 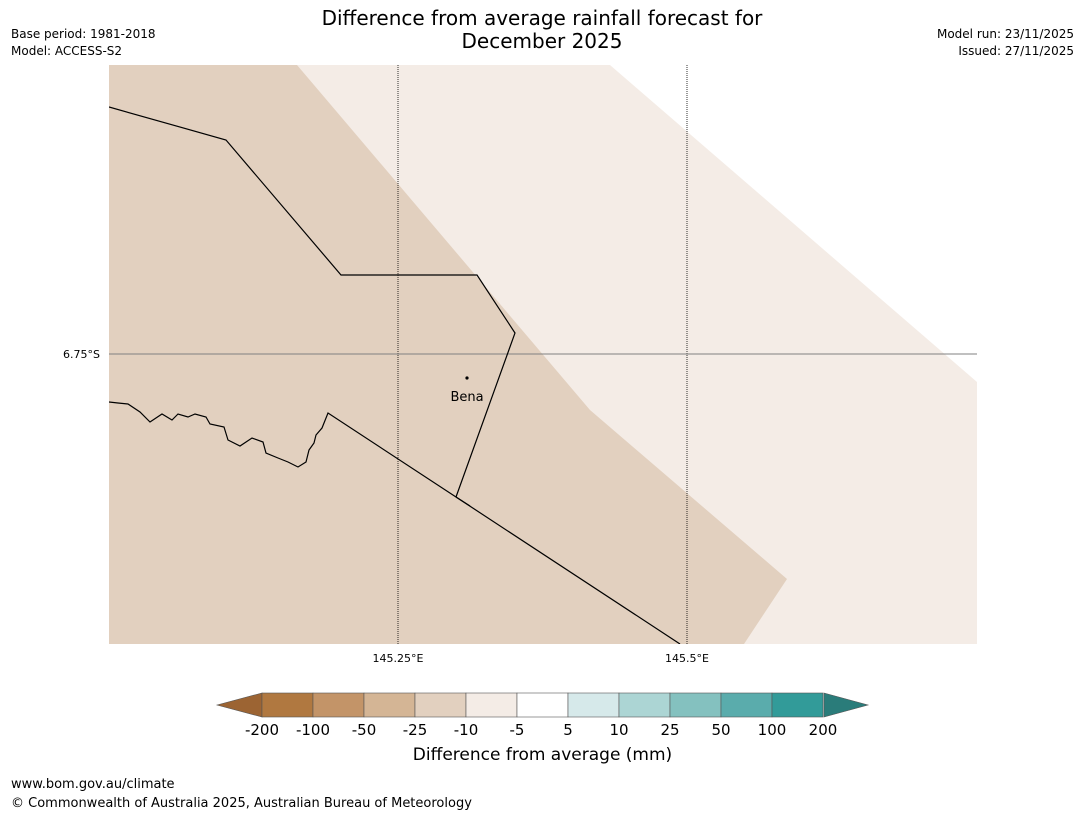 What do you see at coordinates (67, 51) in the screenshot?
I see `model-text: Model: ACCESS-S2` at bounding box center [67, 51].